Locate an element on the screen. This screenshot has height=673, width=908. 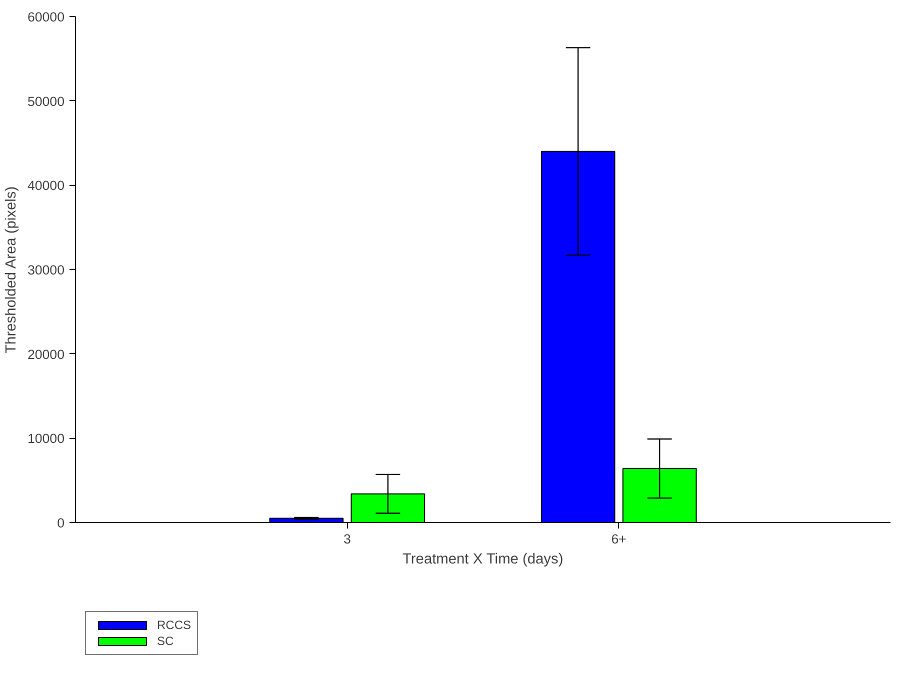
legend-label: RCCS is located at coordinates (174, 625).